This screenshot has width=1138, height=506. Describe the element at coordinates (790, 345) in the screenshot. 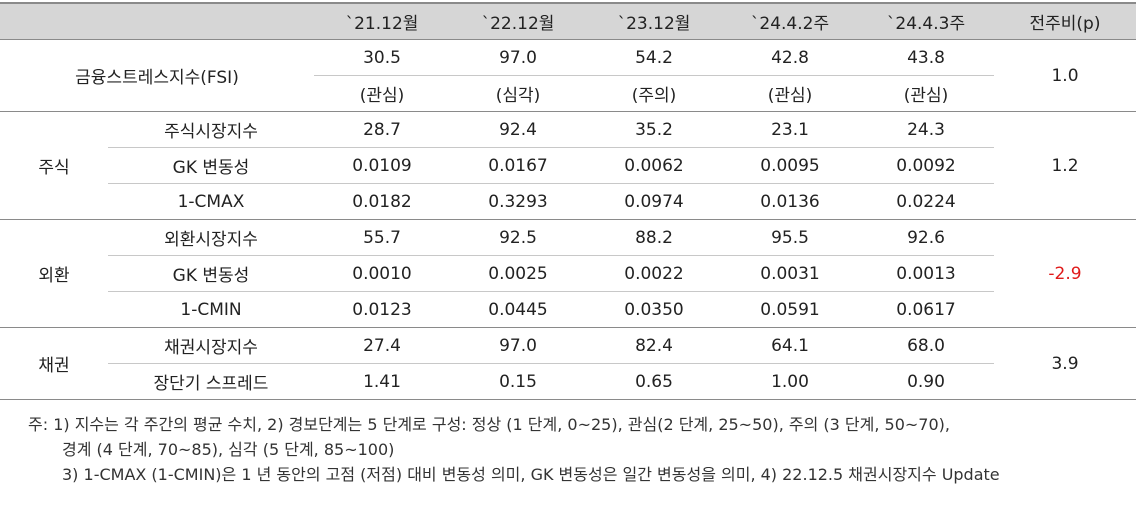

I see `cell-value: 64.1` at that location.